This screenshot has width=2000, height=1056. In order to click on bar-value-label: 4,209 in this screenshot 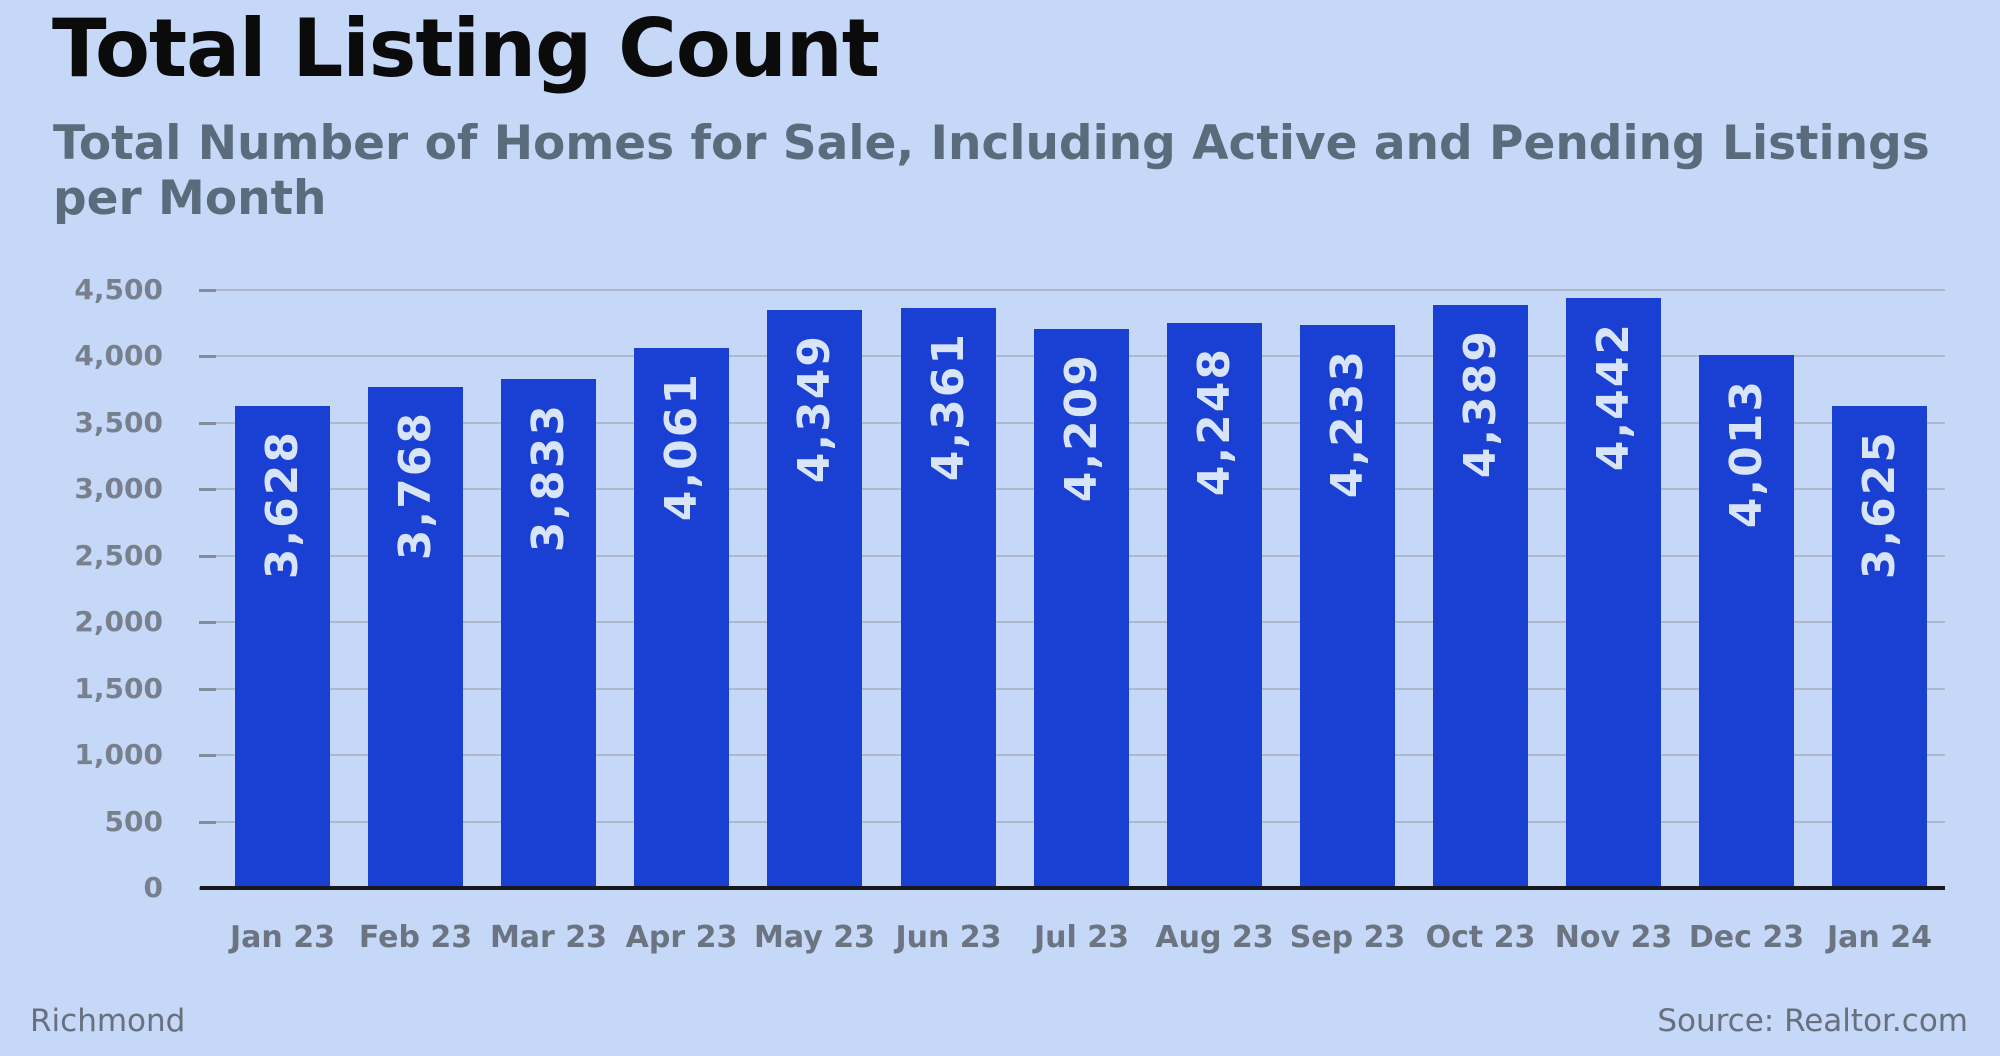, I will do `click(1081, 428)`.